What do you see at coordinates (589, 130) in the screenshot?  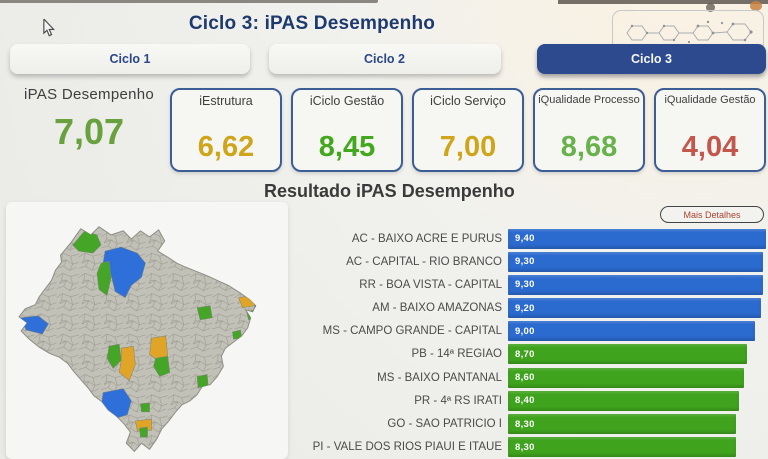 I see `kpi-card-iqualidade-processo: iQualidade Processo 8,68` at bounding box center [589, 130].